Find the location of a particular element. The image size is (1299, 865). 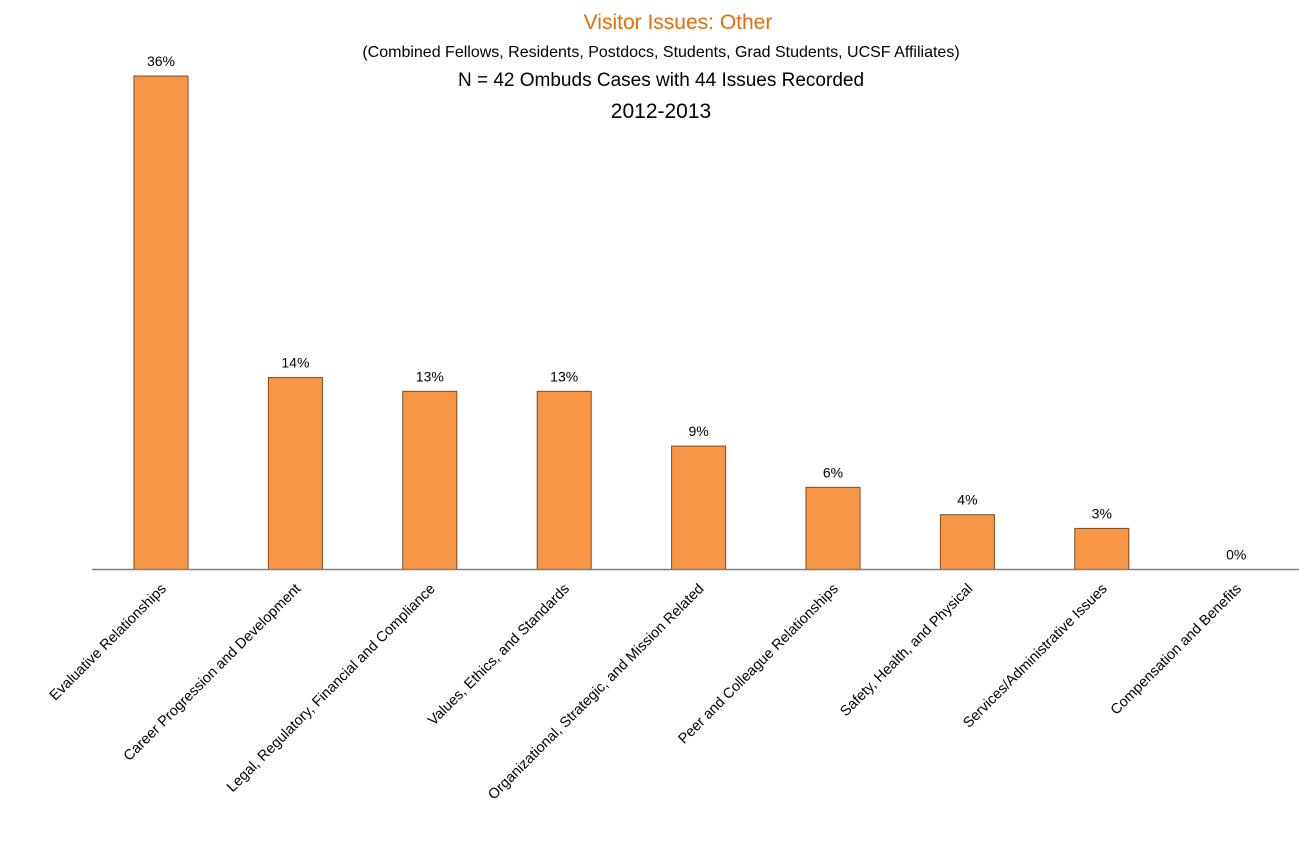

chart-title: Visitor Issues: Other is located at coordinates (678, 22).